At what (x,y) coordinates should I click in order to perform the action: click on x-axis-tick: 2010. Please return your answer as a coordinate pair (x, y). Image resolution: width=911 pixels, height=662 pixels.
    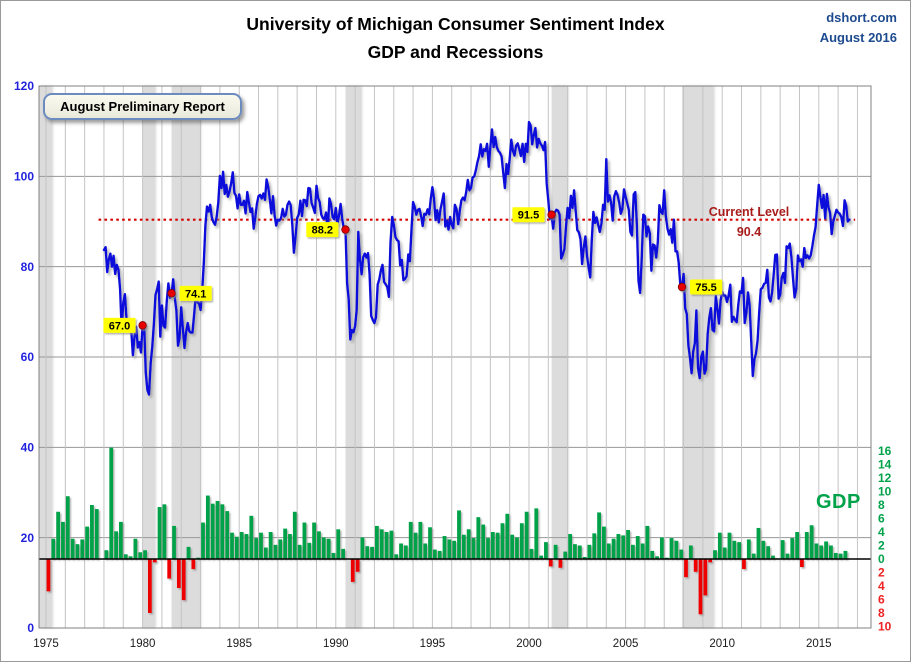
    Looking at the image, I should click on (722, 644).